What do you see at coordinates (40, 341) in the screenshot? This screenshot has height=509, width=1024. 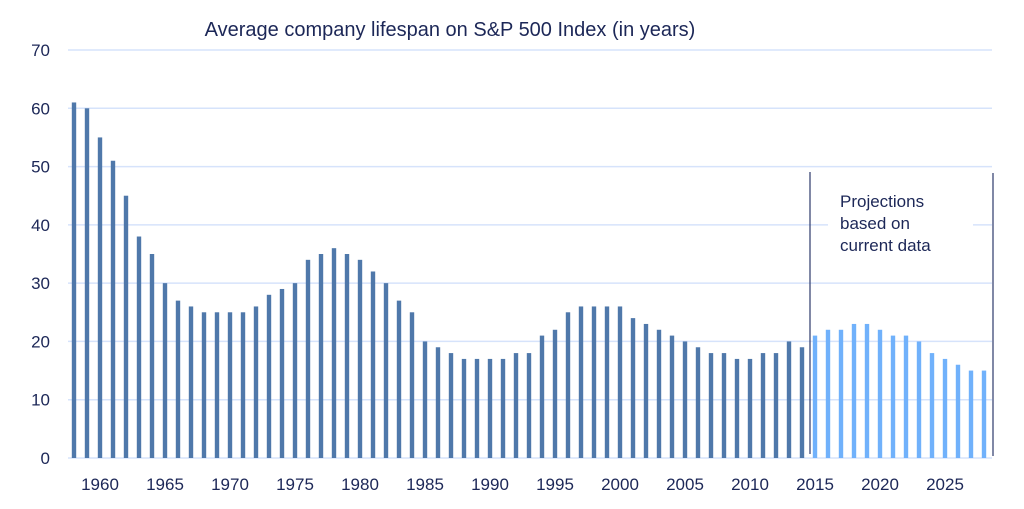 I see `y-tick-label: 20` at bounding box center [40, 341].